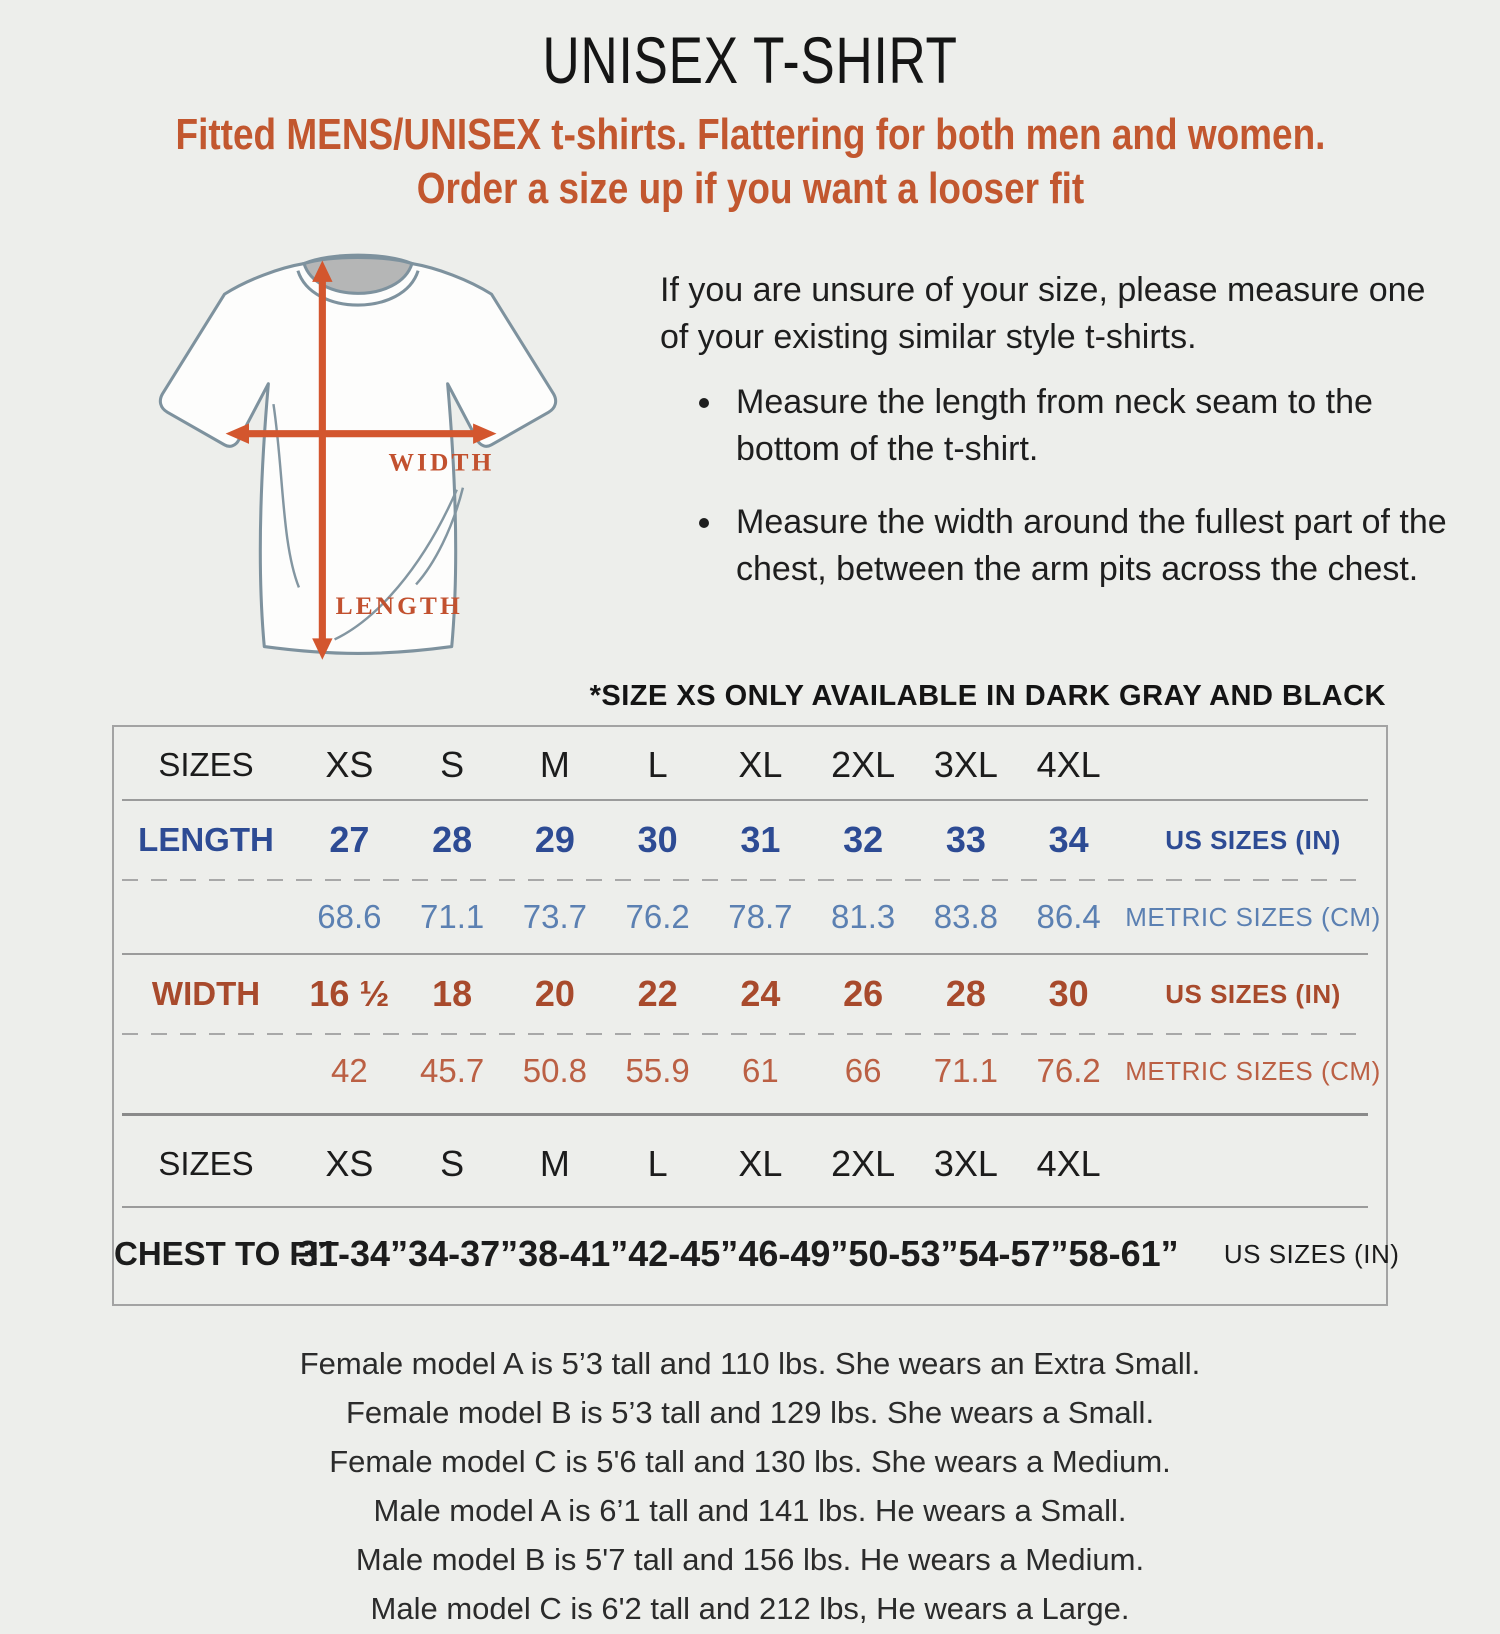 This screenshot has width=1500, height=1634. I want to click on tshirt-diagram: WIDTH LENGTH, so click(363, 454).